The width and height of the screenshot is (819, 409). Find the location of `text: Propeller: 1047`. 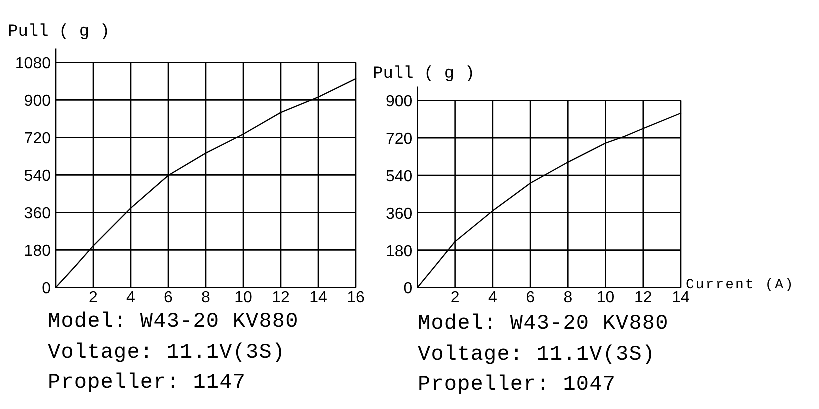

text: Propeller: 1047 is located at coordinates (517, 385).